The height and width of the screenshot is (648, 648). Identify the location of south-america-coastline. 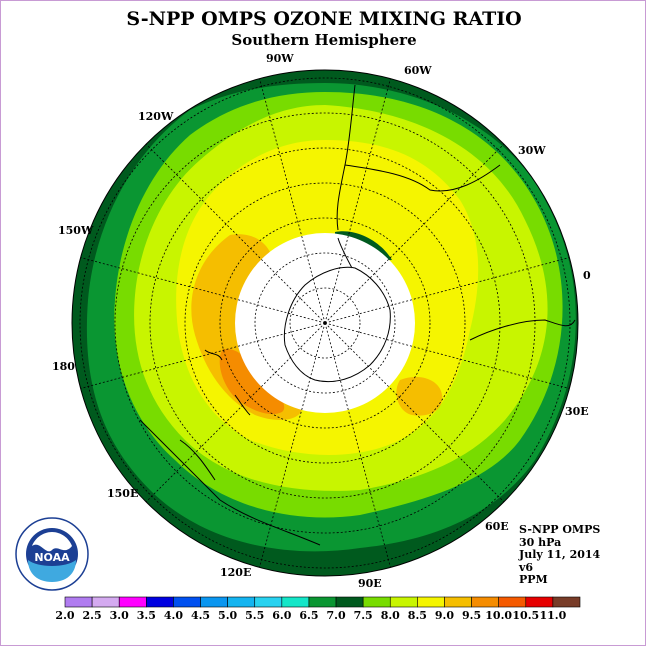
(418, 157).